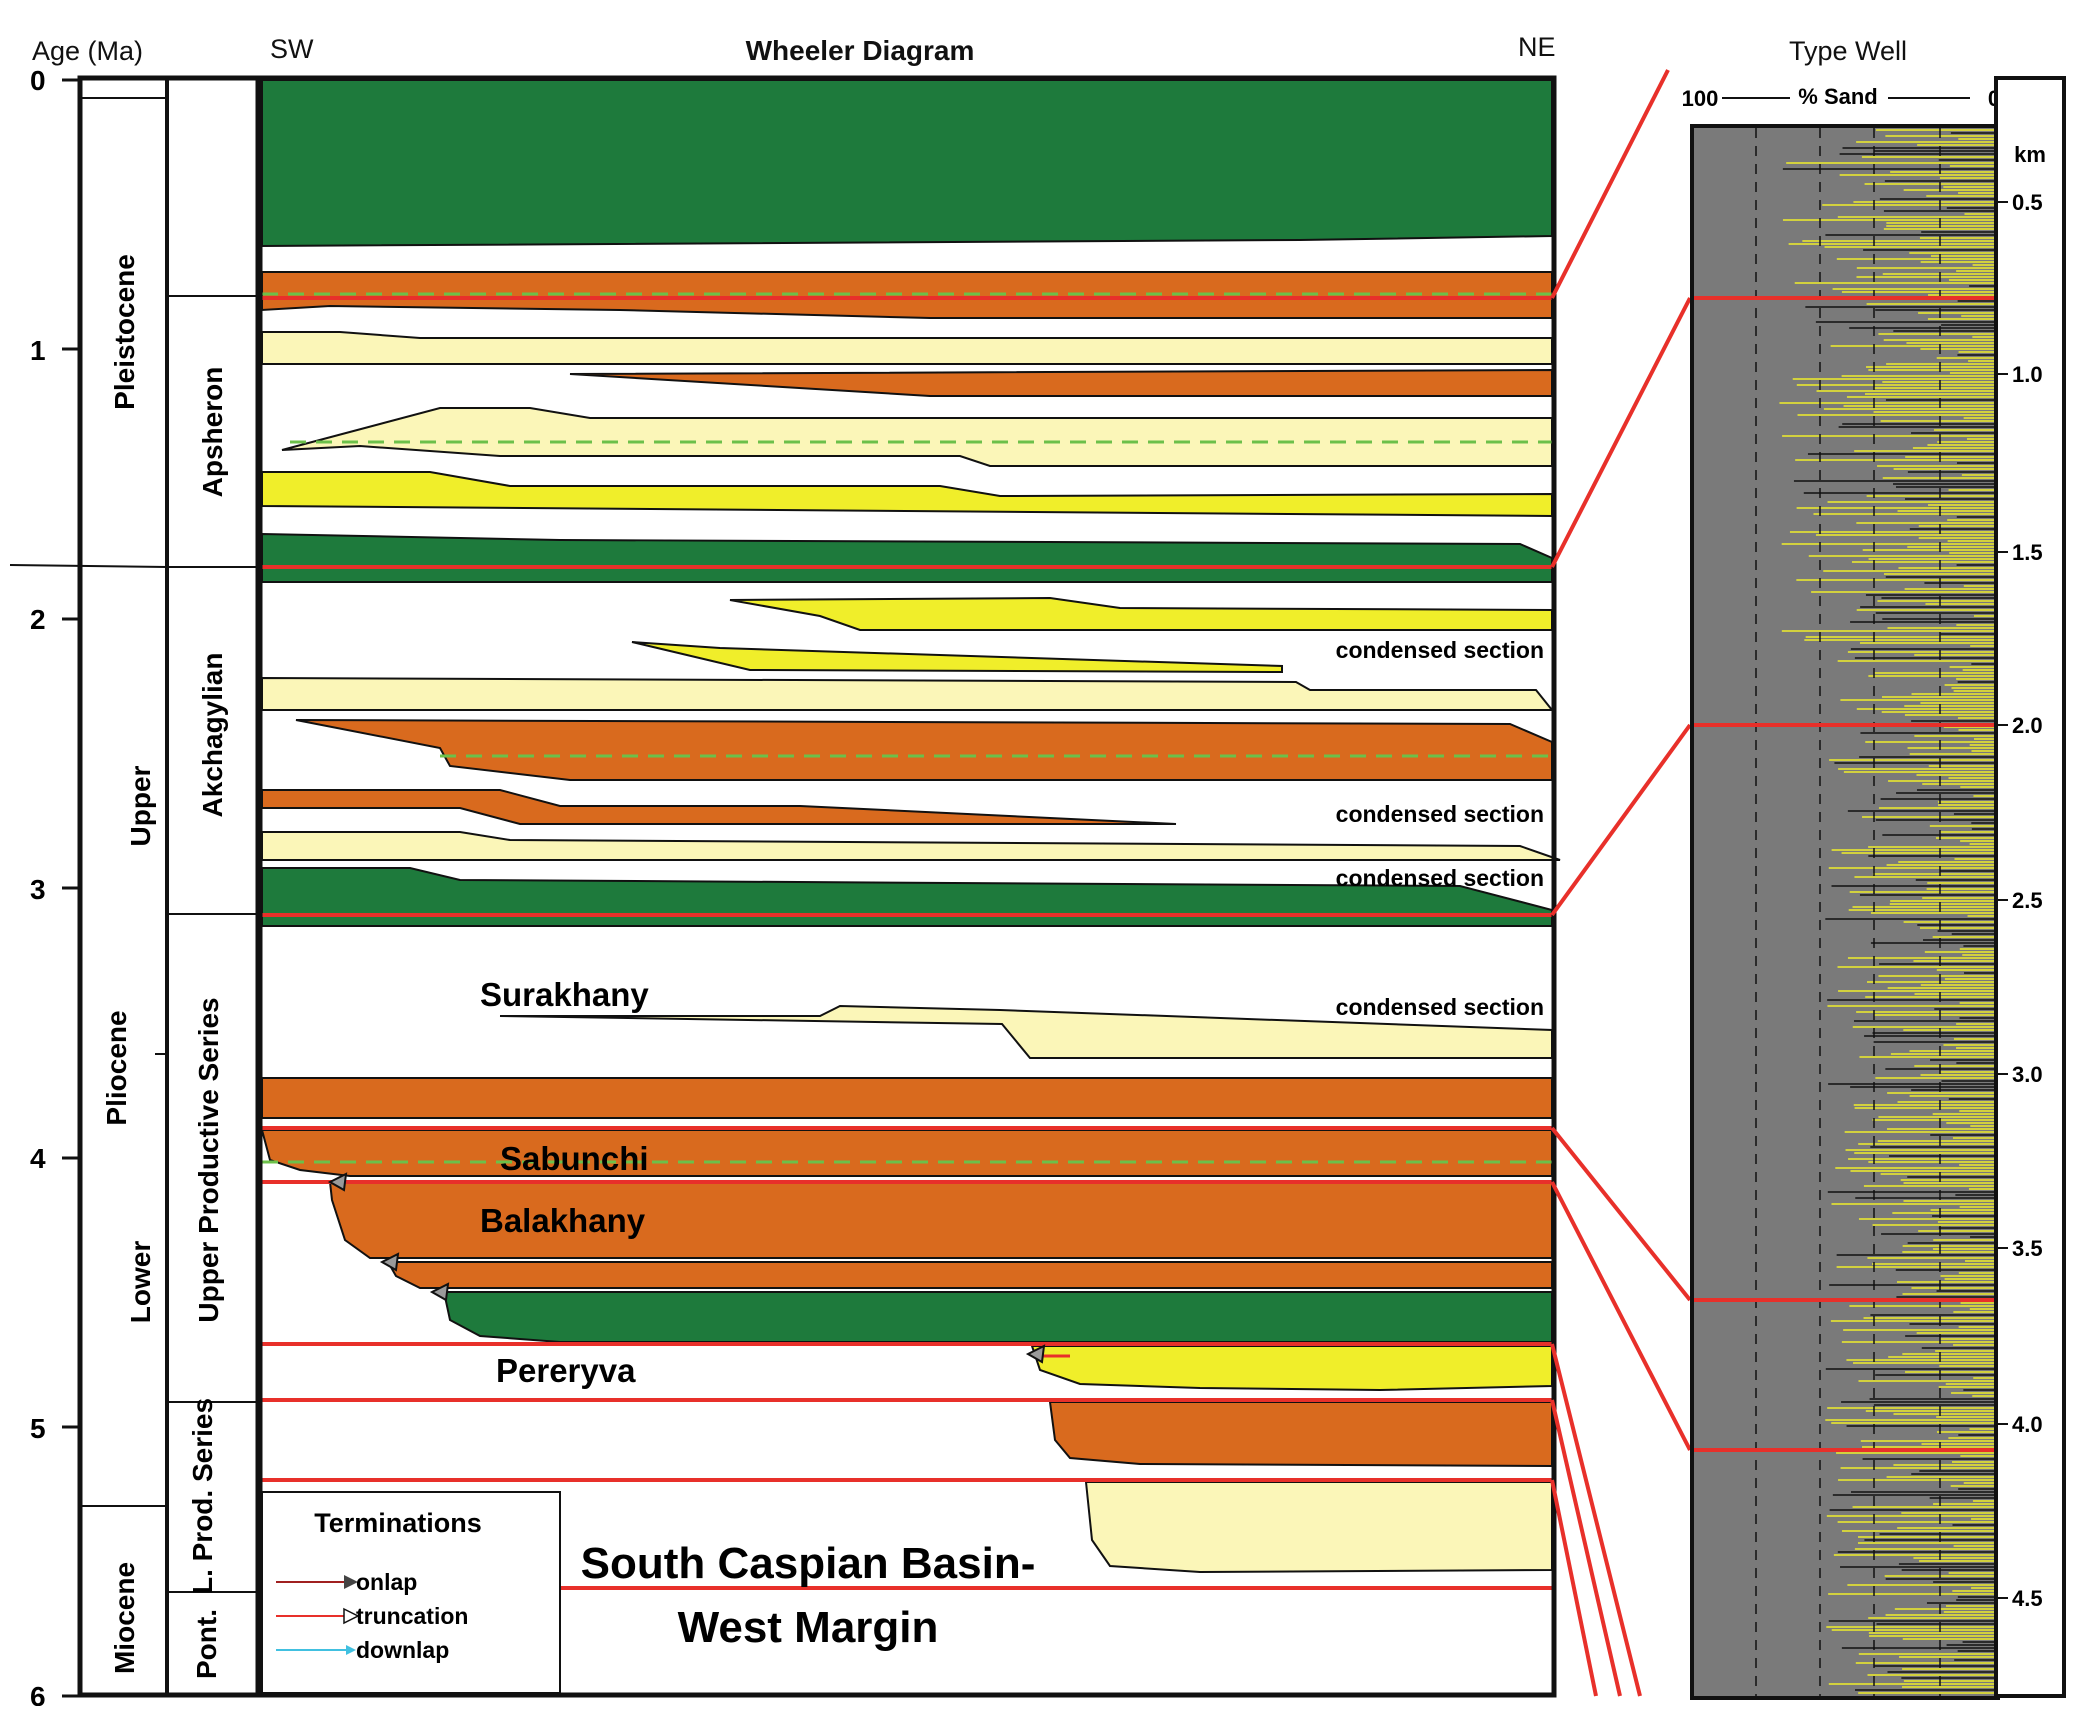 The image size is (2076, 1711). I want to click on age-tick-label: 4, so click(38, 1158).